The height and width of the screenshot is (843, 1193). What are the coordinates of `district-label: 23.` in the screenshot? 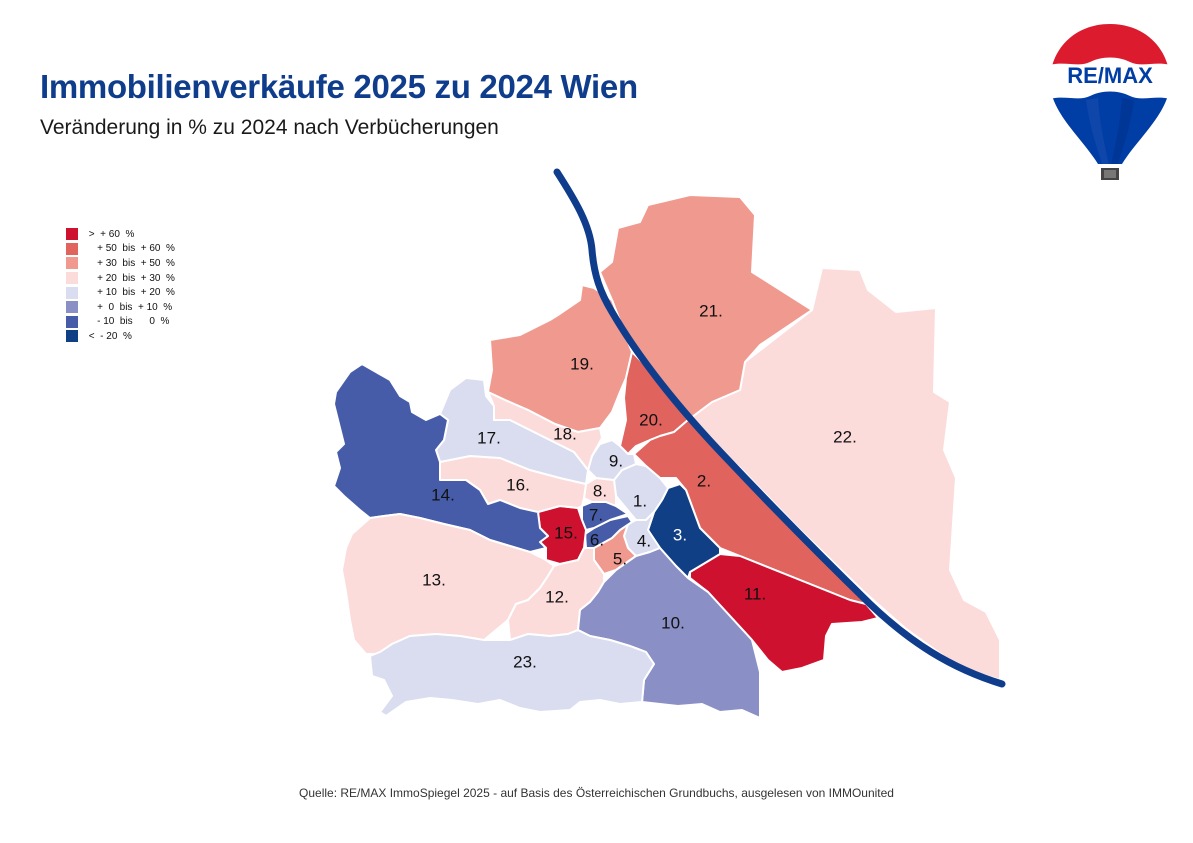 It's located at (525, 661).